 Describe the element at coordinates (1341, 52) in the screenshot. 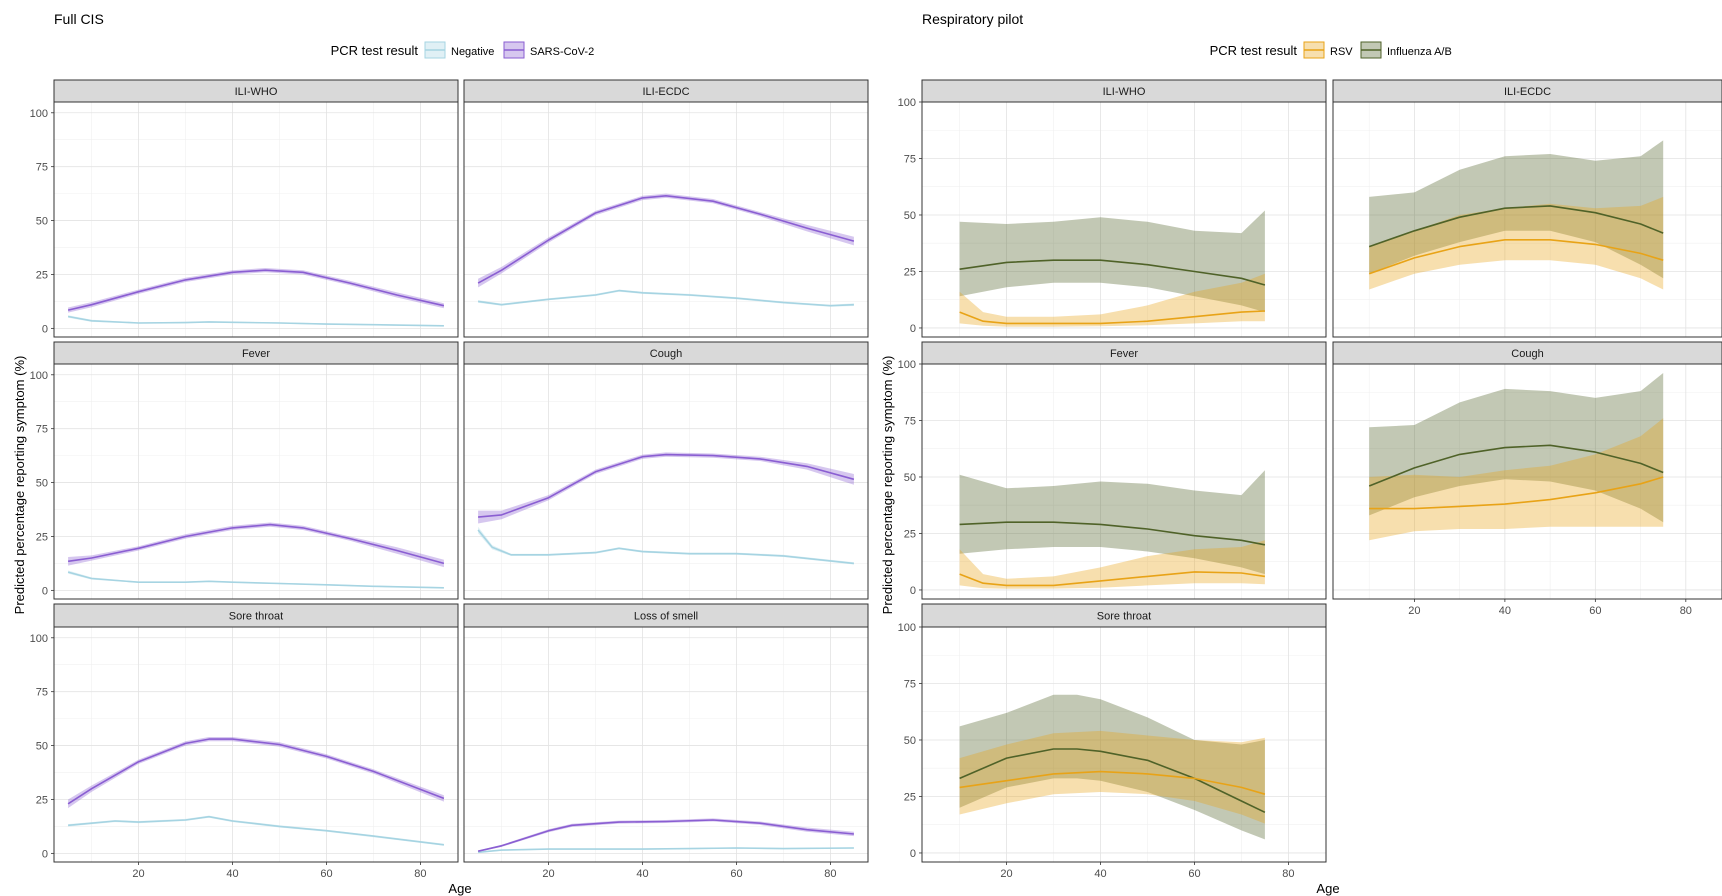

I see `legend-label-rsv: RSV` at that location.